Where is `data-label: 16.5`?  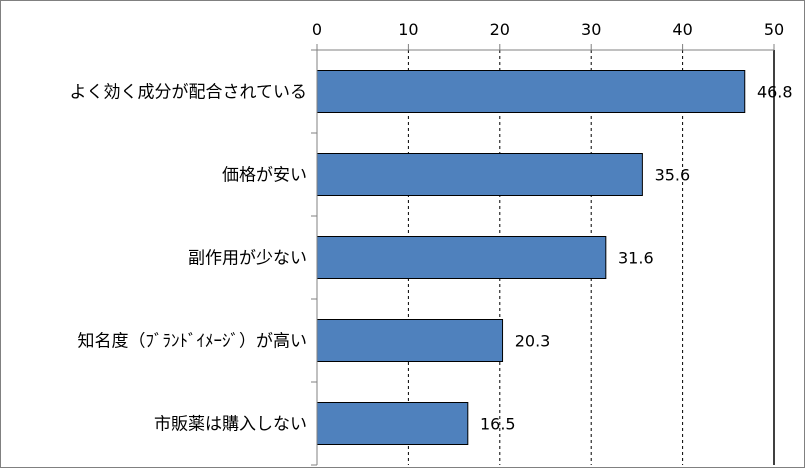 data-label: 16.5 is located at coordinates (498, 424).